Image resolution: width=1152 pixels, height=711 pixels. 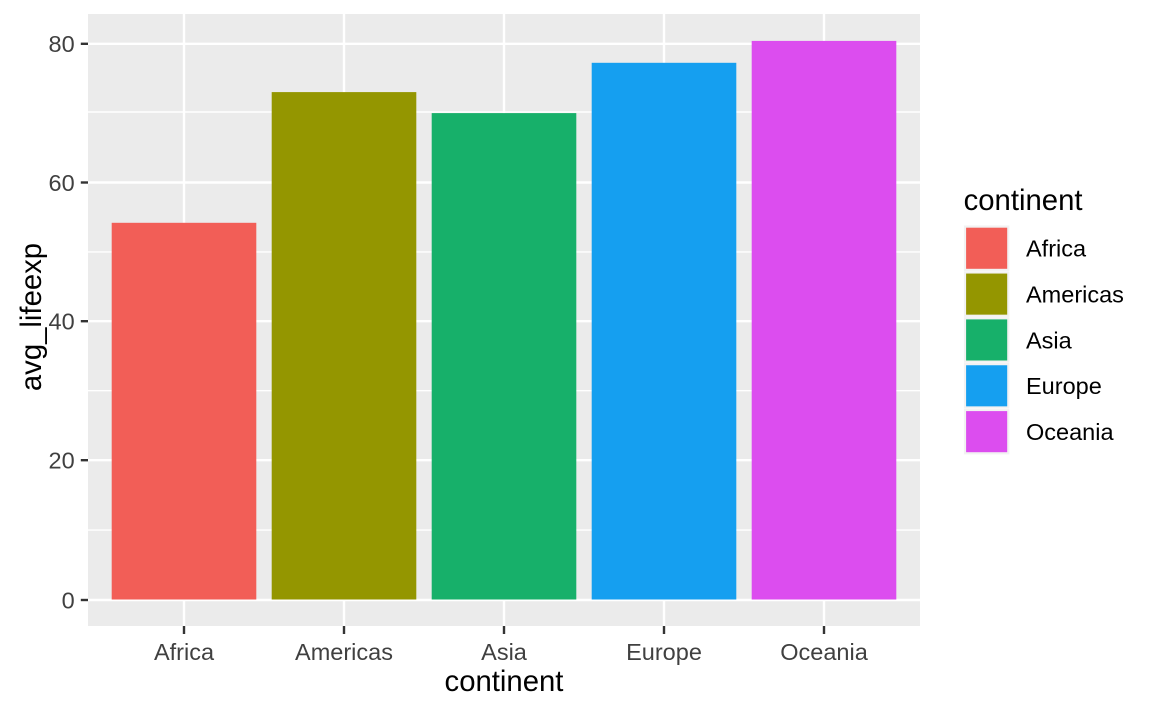 I want to click on svg-text: 0, so click(x=68, y=600).